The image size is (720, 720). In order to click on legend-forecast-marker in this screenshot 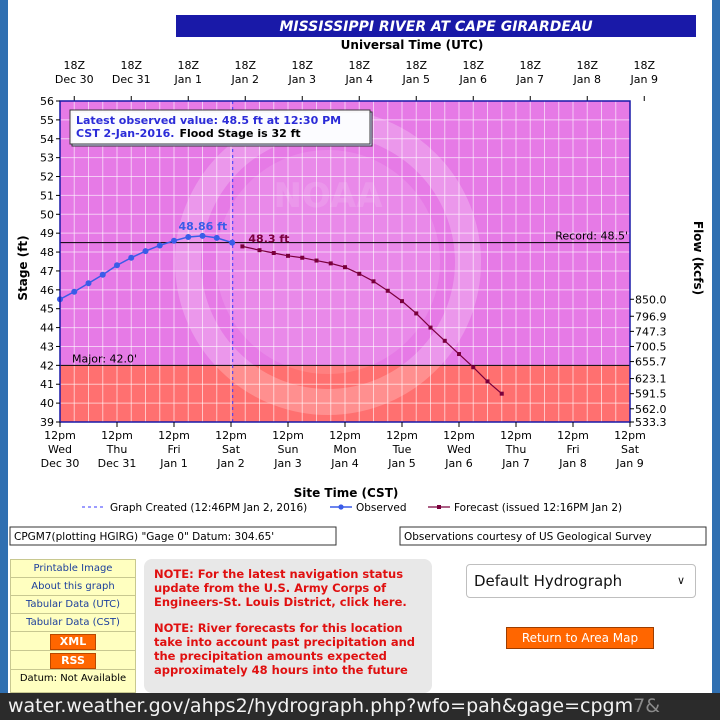, I will do `click(439, 507)`.